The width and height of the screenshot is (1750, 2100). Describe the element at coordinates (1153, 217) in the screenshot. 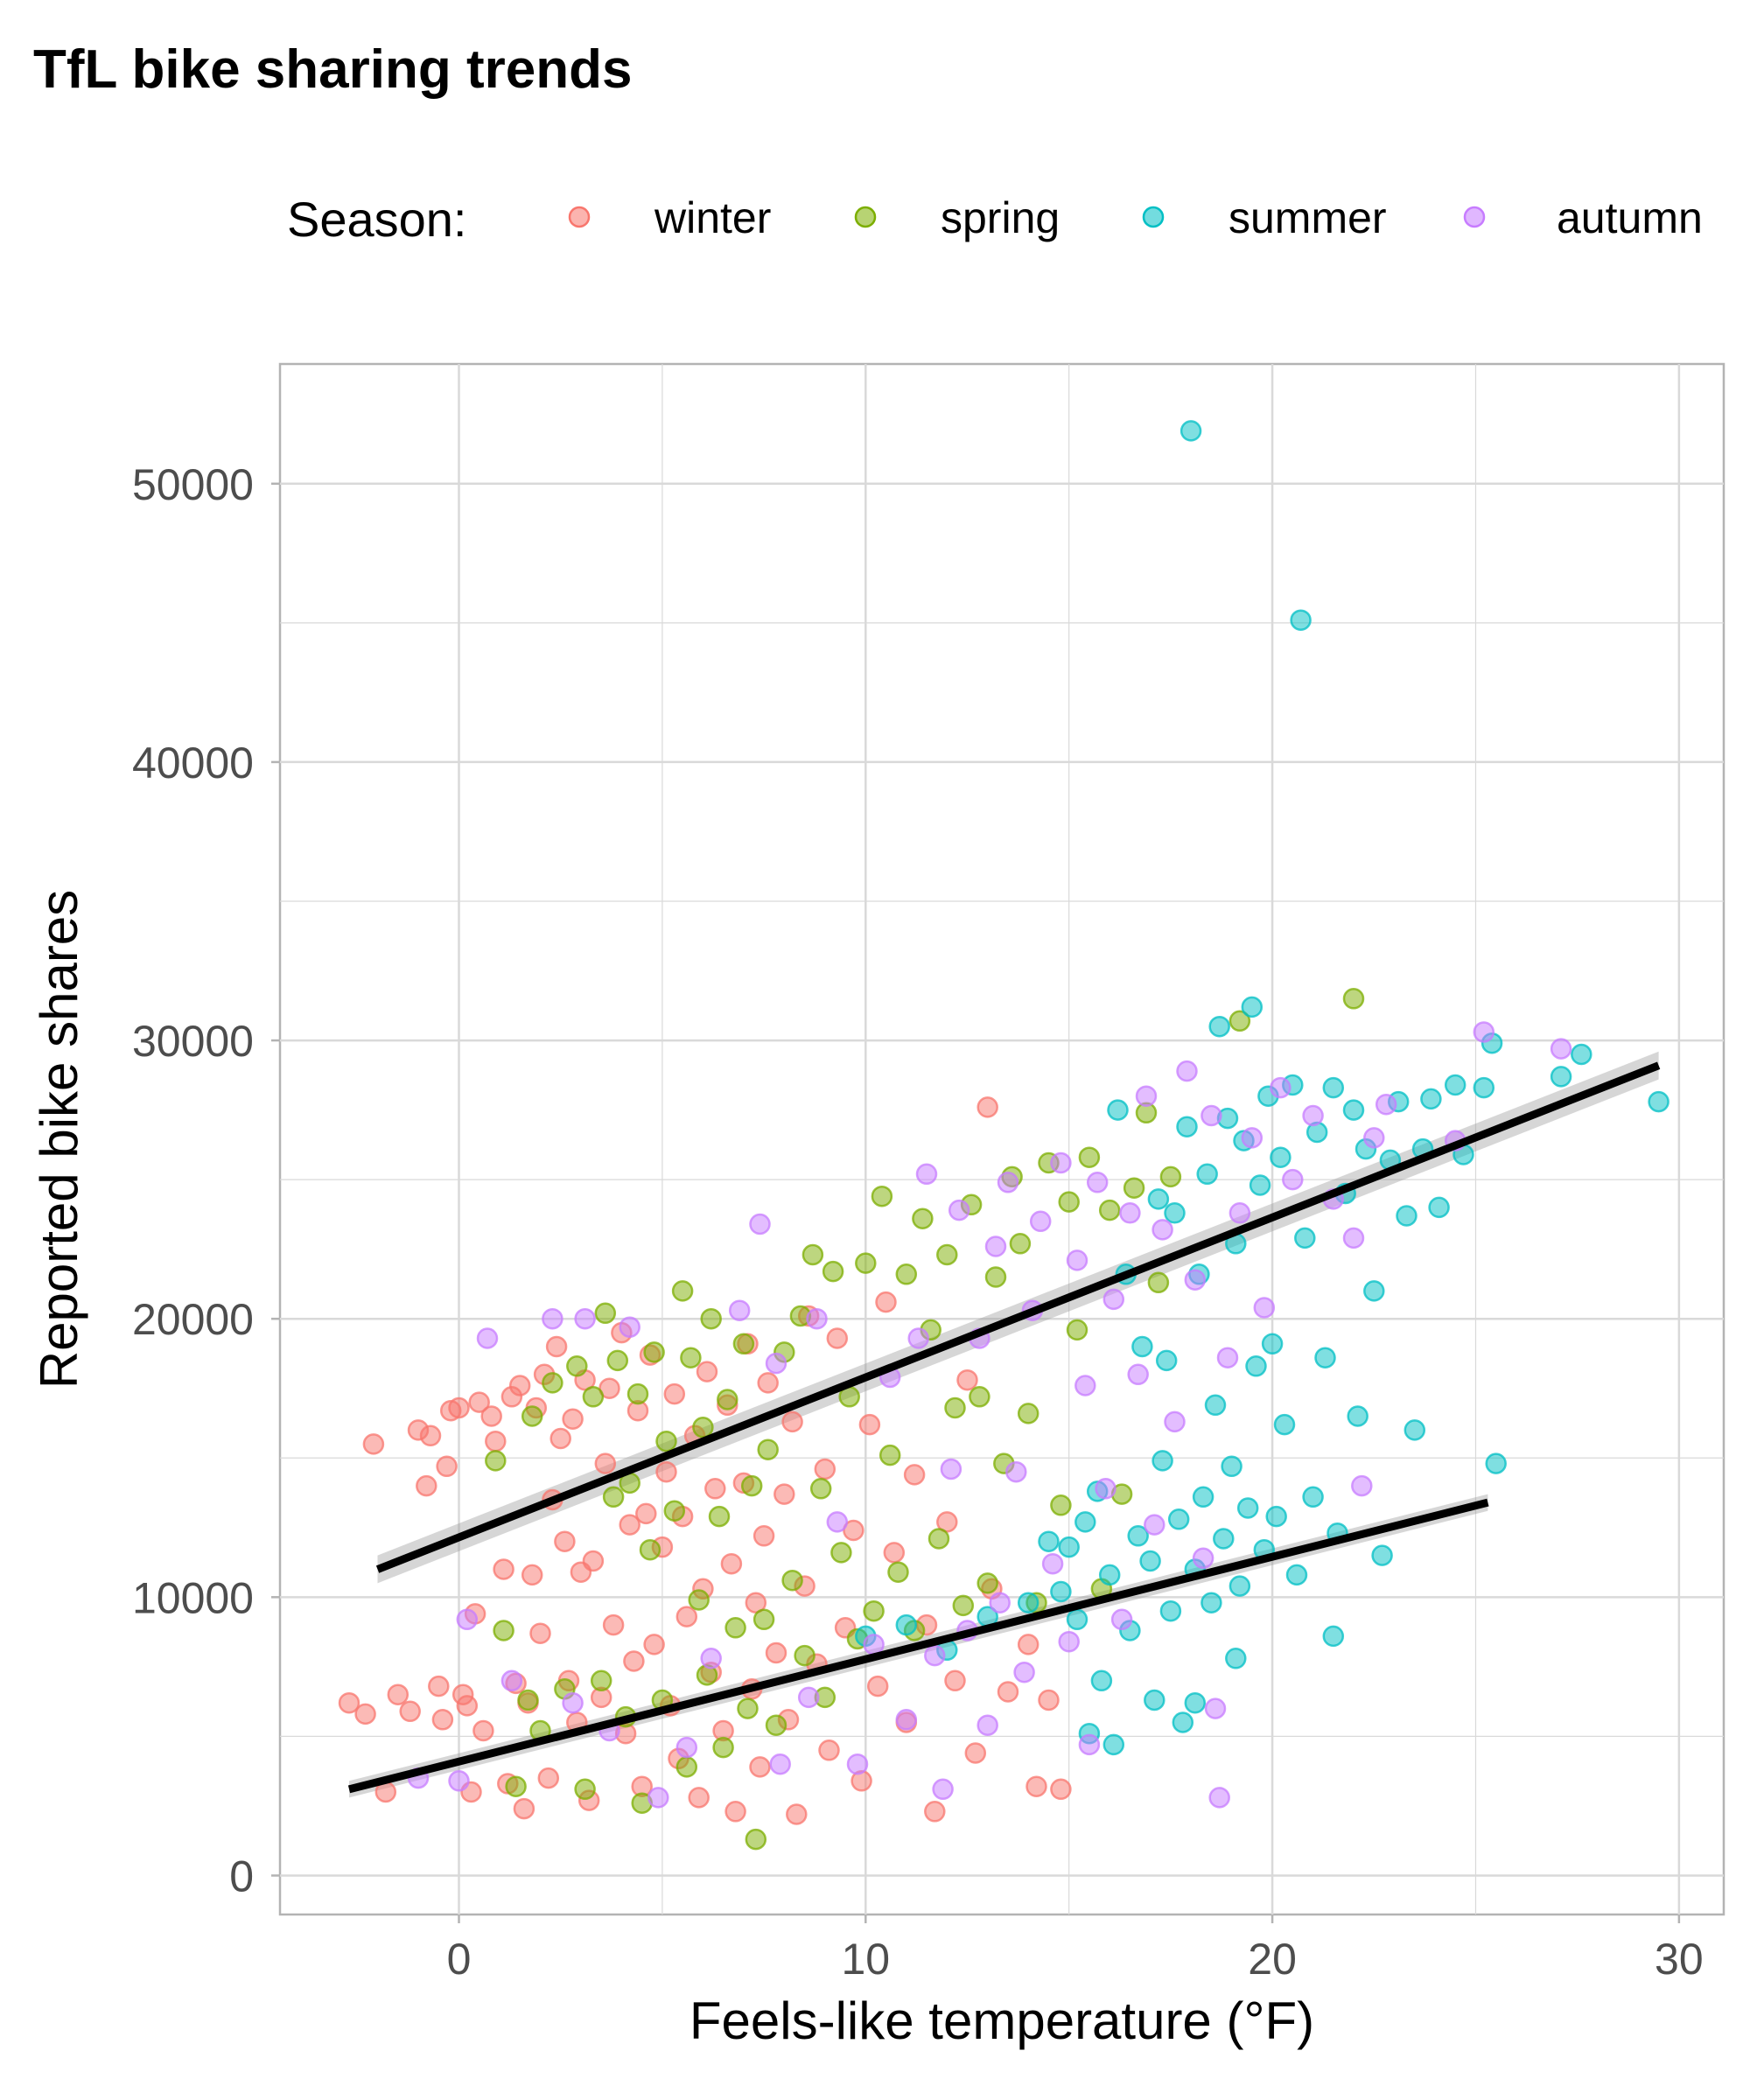

I see `legend-key-summer` at that location.